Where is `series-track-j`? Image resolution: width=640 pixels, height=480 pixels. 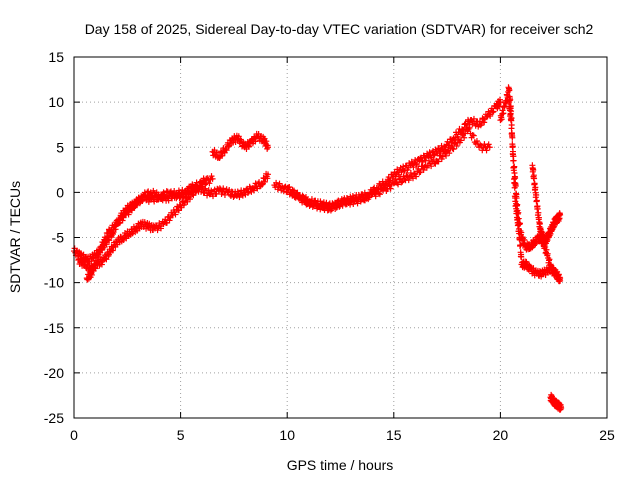
series-track-j is located at coordinates (556, 402).